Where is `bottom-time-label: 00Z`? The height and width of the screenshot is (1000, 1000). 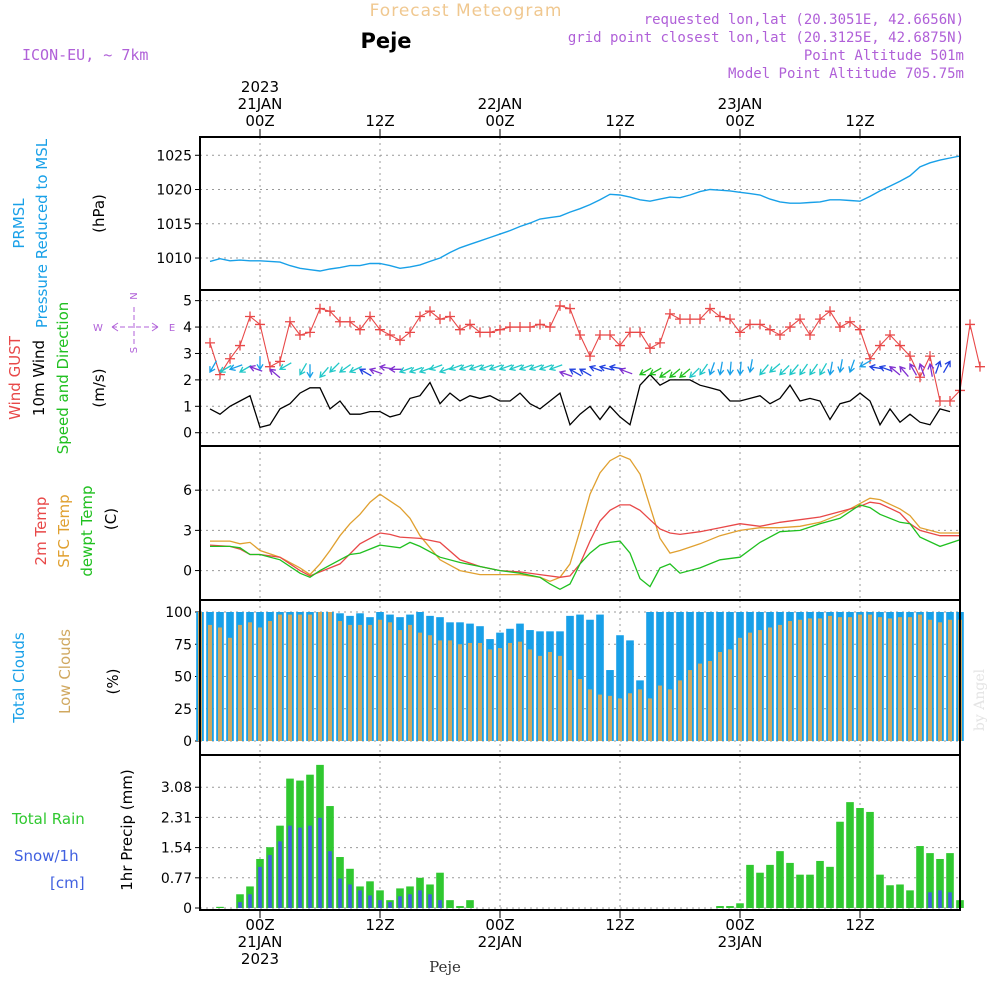
bottom-time-label: 00Z is located at coordinates (739, 925).